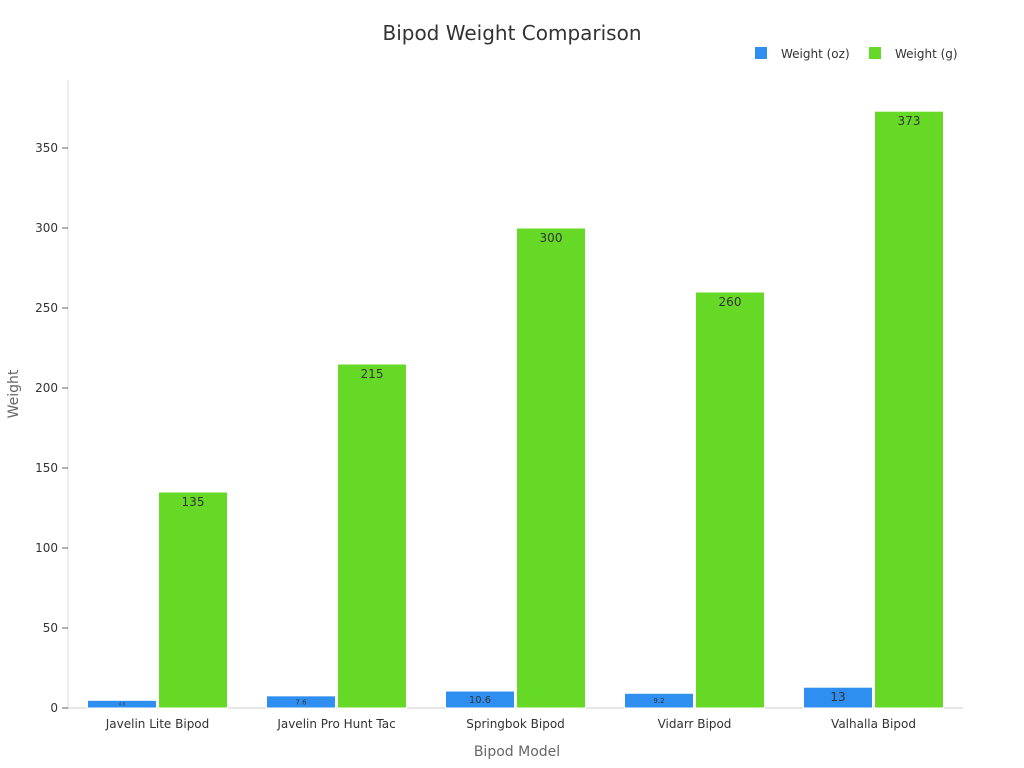  What do you see at coordinates (694, 511) in the screenshot?
I see `bar-group: 9.2 260 Vidarr Bipod` at bounding box center [694, 511].